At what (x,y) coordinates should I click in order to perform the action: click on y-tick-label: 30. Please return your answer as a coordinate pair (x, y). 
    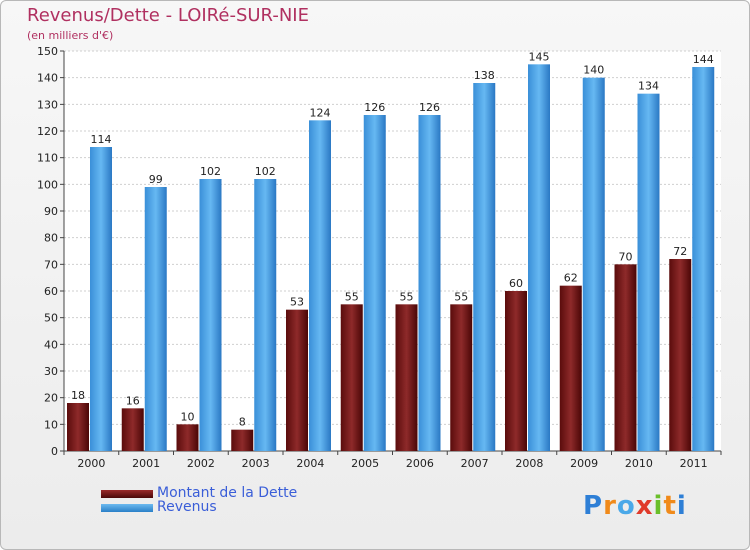
    Looking at the image, I should click on (51, 371).